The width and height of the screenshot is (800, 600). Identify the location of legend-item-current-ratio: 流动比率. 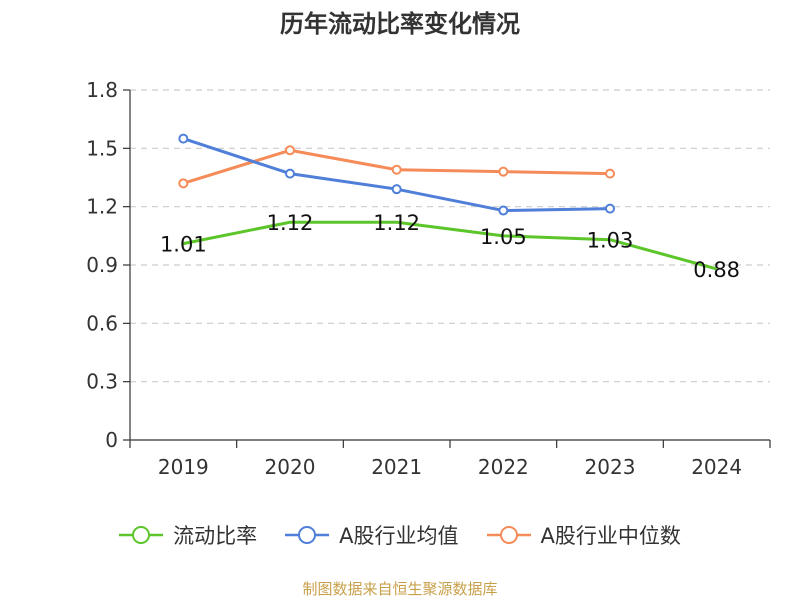
(188, 535).